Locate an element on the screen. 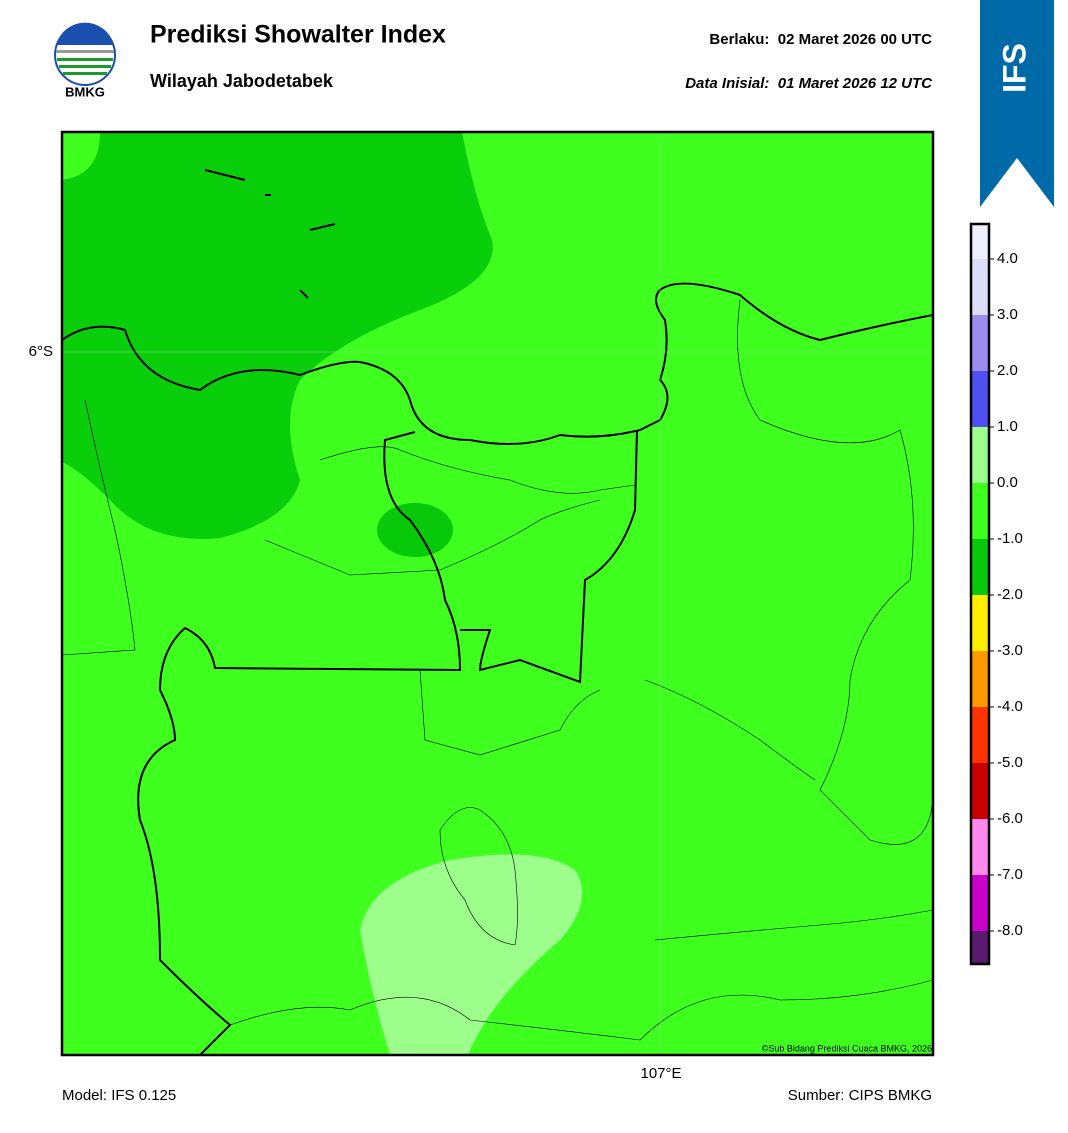 This screenshot has width=1068, height=1133. badge-text: IFS is located at coordinates (1014, 68).